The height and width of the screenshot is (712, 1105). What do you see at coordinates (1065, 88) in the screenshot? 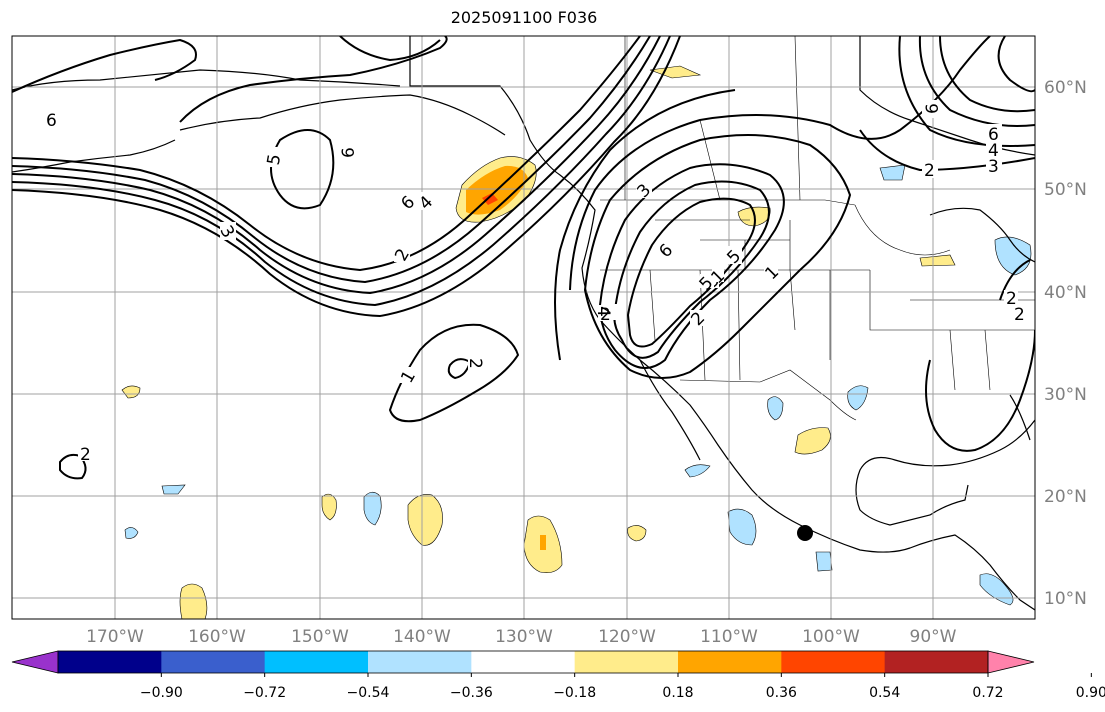
I see `lat-label-60n: 60°N` at bounding box center [1065, 88].